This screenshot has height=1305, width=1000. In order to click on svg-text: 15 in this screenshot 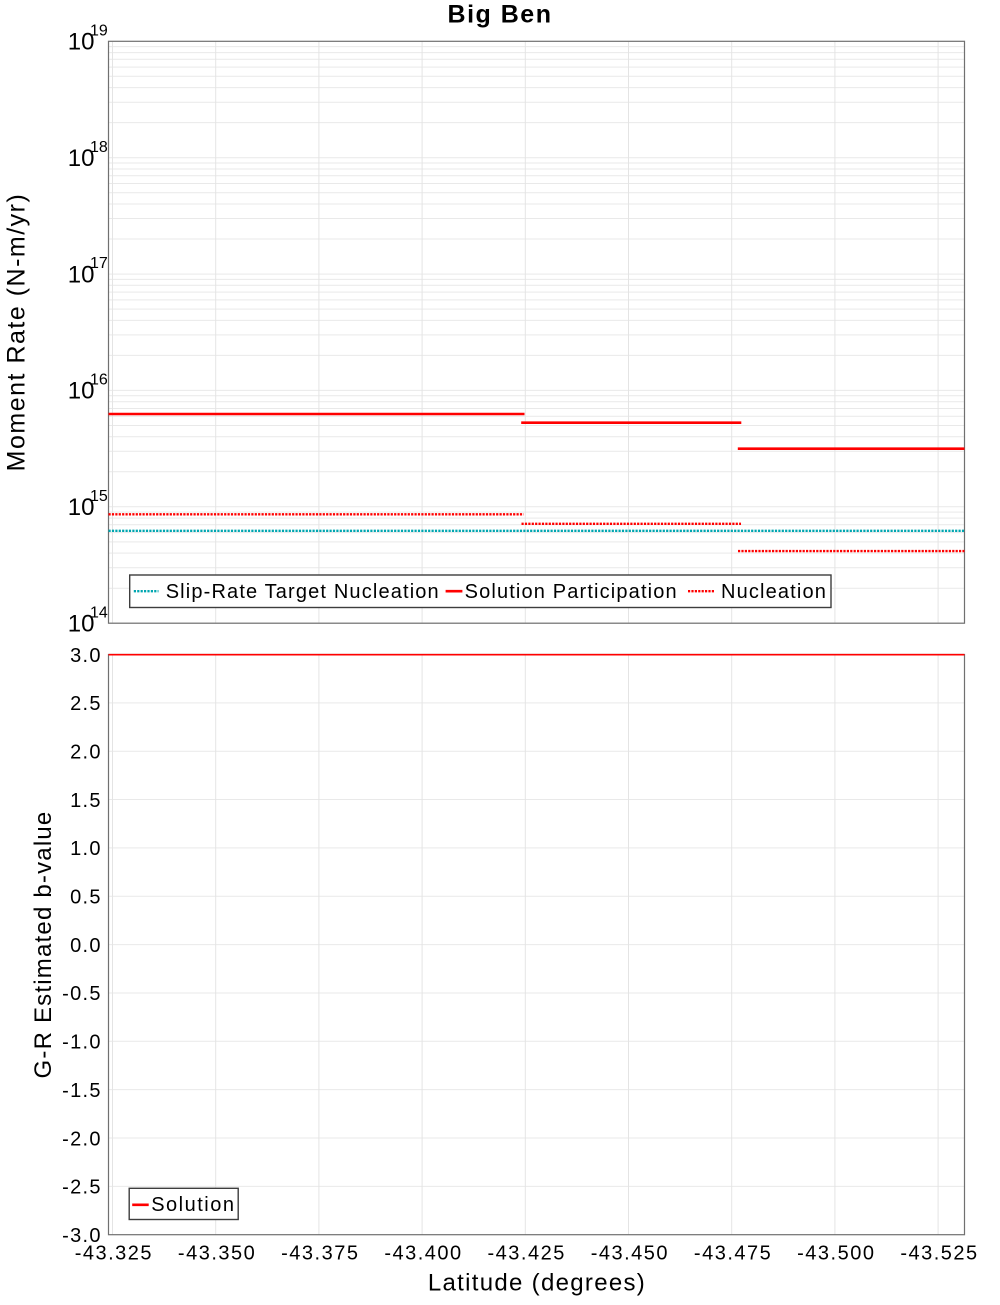, I will do `click(99, 496)`.